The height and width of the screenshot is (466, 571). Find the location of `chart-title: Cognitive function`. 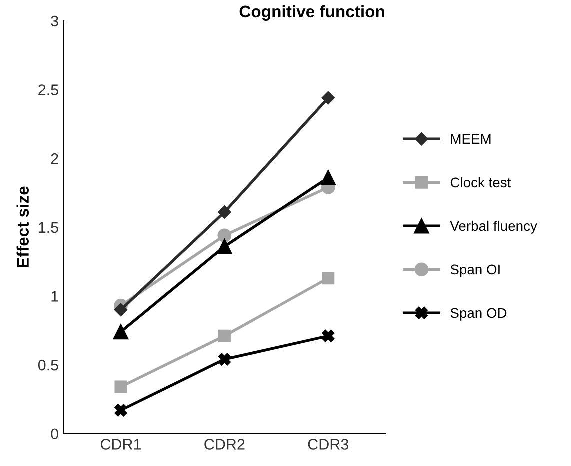

chart-title: Cognitive function is located at coordinates (312, 13).